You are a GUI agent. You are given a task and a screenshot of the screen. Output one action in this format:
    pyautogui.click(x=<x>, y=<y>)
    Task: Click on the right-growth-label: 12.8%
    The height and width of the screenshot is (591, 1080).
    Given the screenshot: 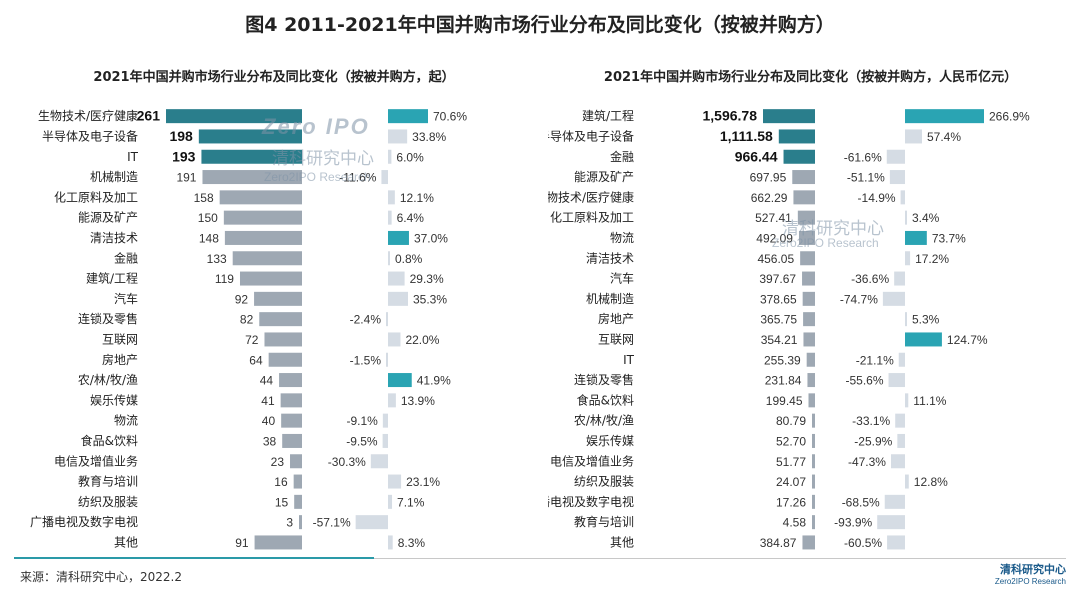 What is the action you would take?
    pyautogui.click(x=931, y=482)
    